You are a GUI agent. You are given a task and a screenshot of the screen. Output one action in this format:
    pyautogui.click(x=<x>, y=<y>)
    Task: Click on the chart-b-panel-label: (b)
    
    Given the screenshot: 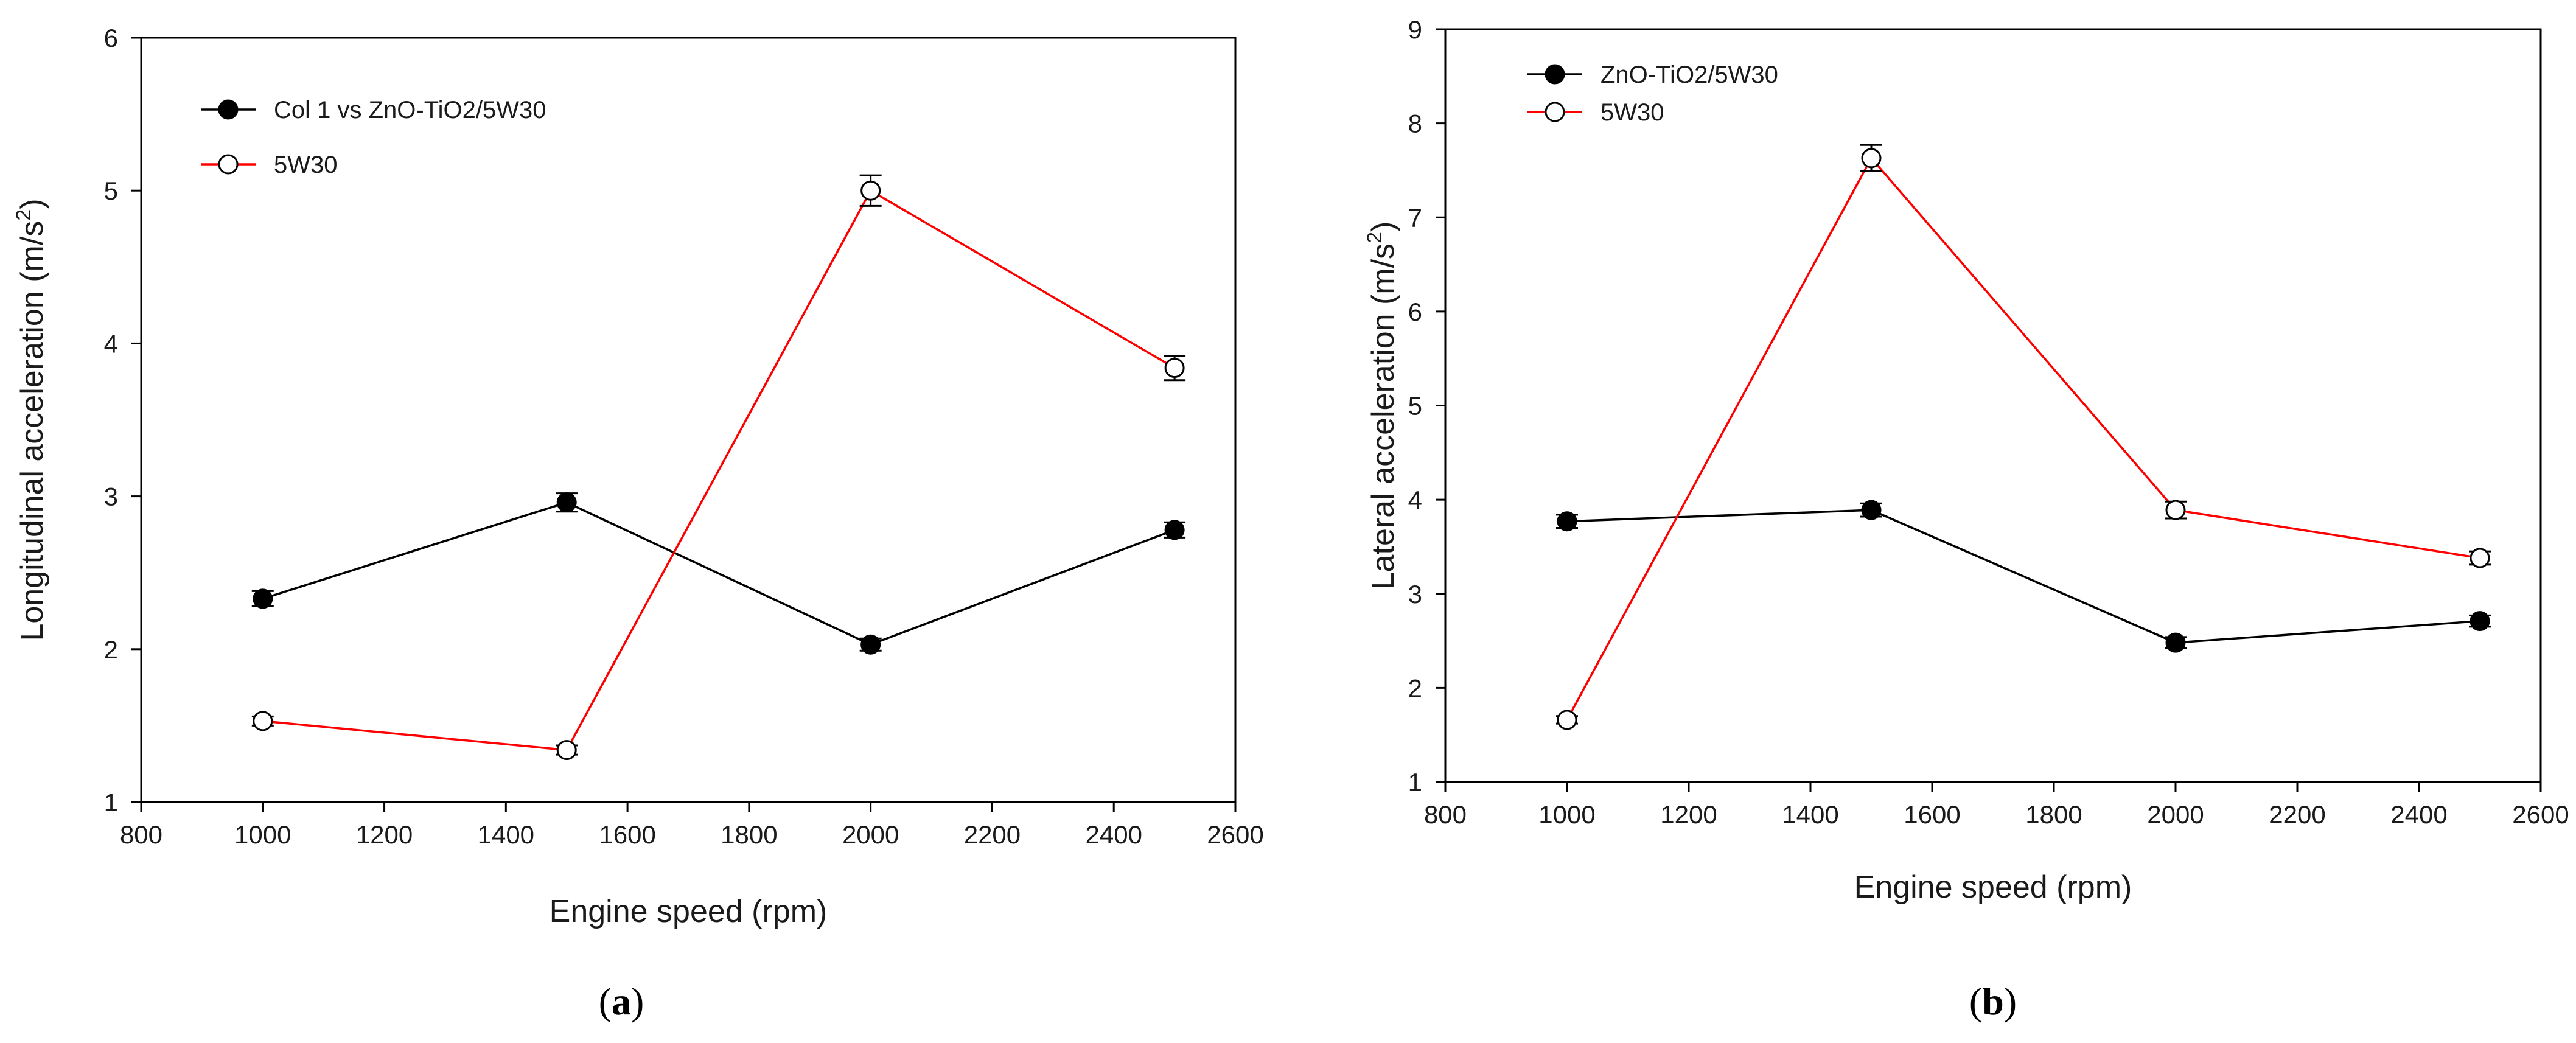 What is the action you would take?
    pyautogui.click(x=1993, y=1001)
    